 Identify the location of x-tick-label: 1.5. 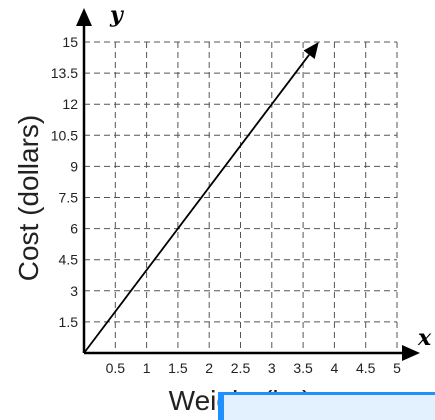
(178, 368).